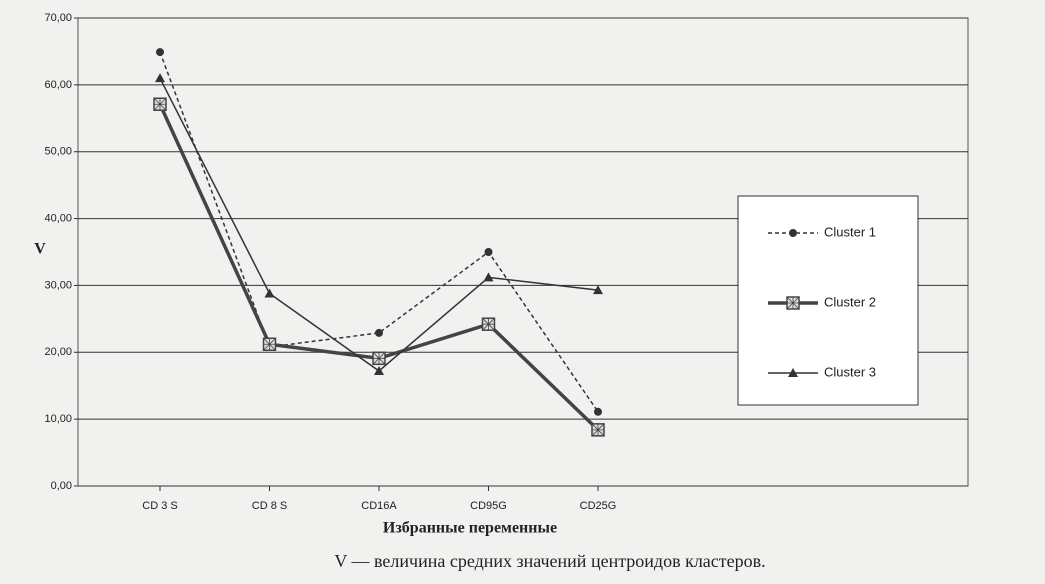 Image resolution: width=1045 pixels, height=584 pixels. What do you see at coordinates (850, 231) in the screenshot?
I see `legend-label: Cluster 1` at bounding box center [850, 231].